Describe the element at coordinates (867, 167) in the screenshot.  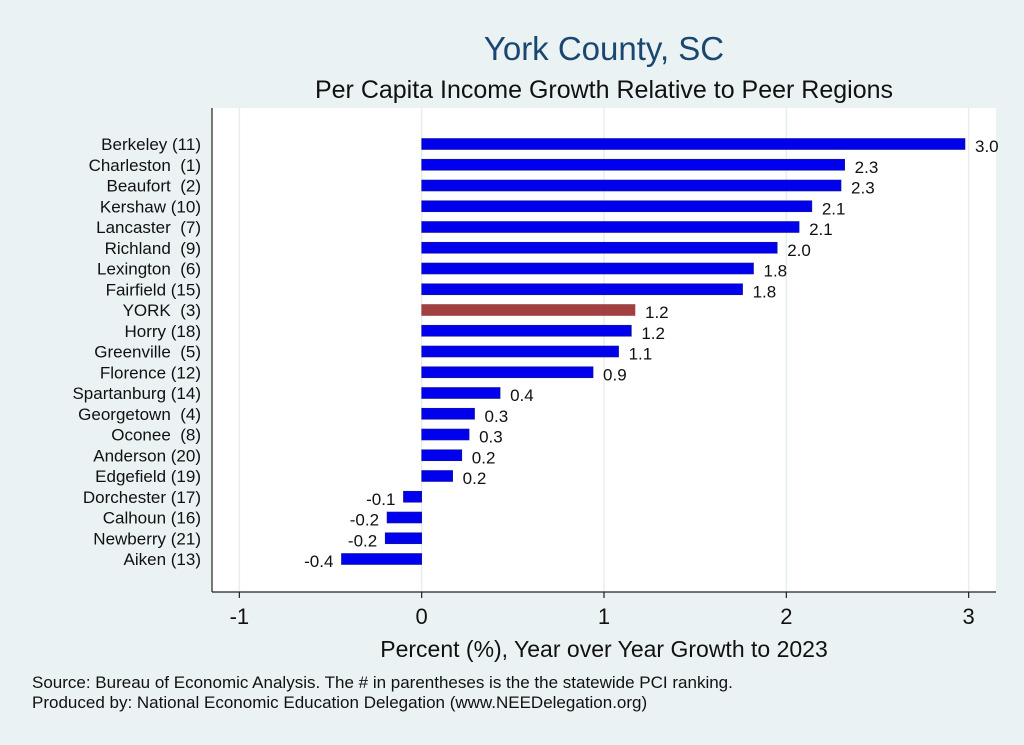
I see `value-label-1: 2.3` at that location.